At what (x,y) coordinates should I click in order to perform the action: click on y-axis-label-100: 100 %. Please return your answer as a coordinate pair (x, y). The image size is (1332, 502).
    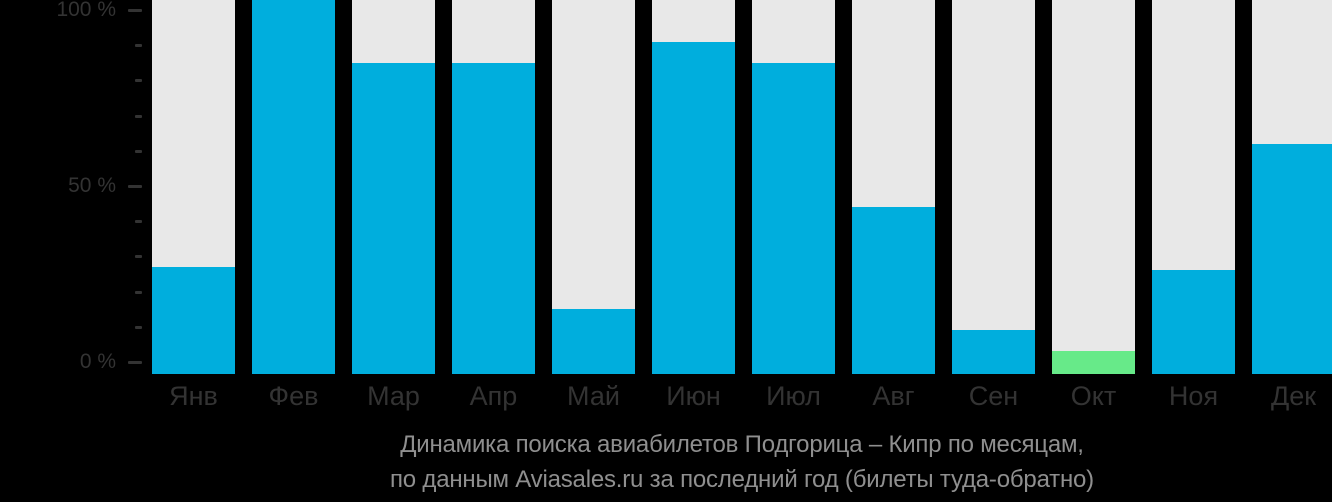
    Looking at the image, I should click on (86, 10).